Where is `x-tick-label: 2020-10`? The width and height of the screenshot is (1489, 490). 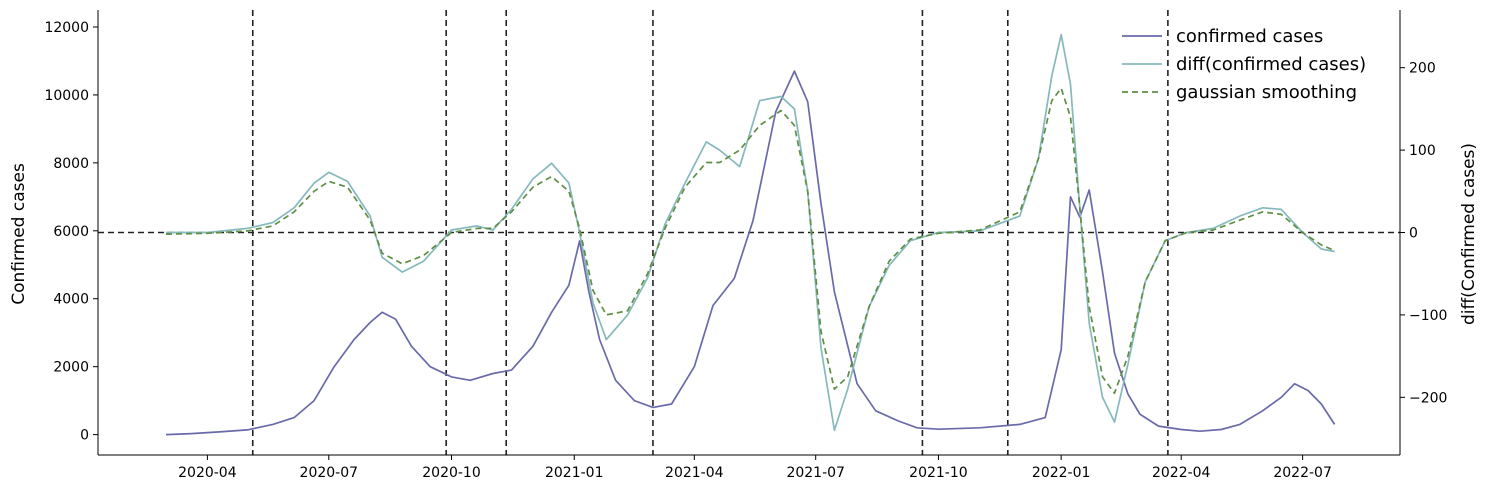 x-tick-label: 2020-10 is located at coordinates (451, 473).